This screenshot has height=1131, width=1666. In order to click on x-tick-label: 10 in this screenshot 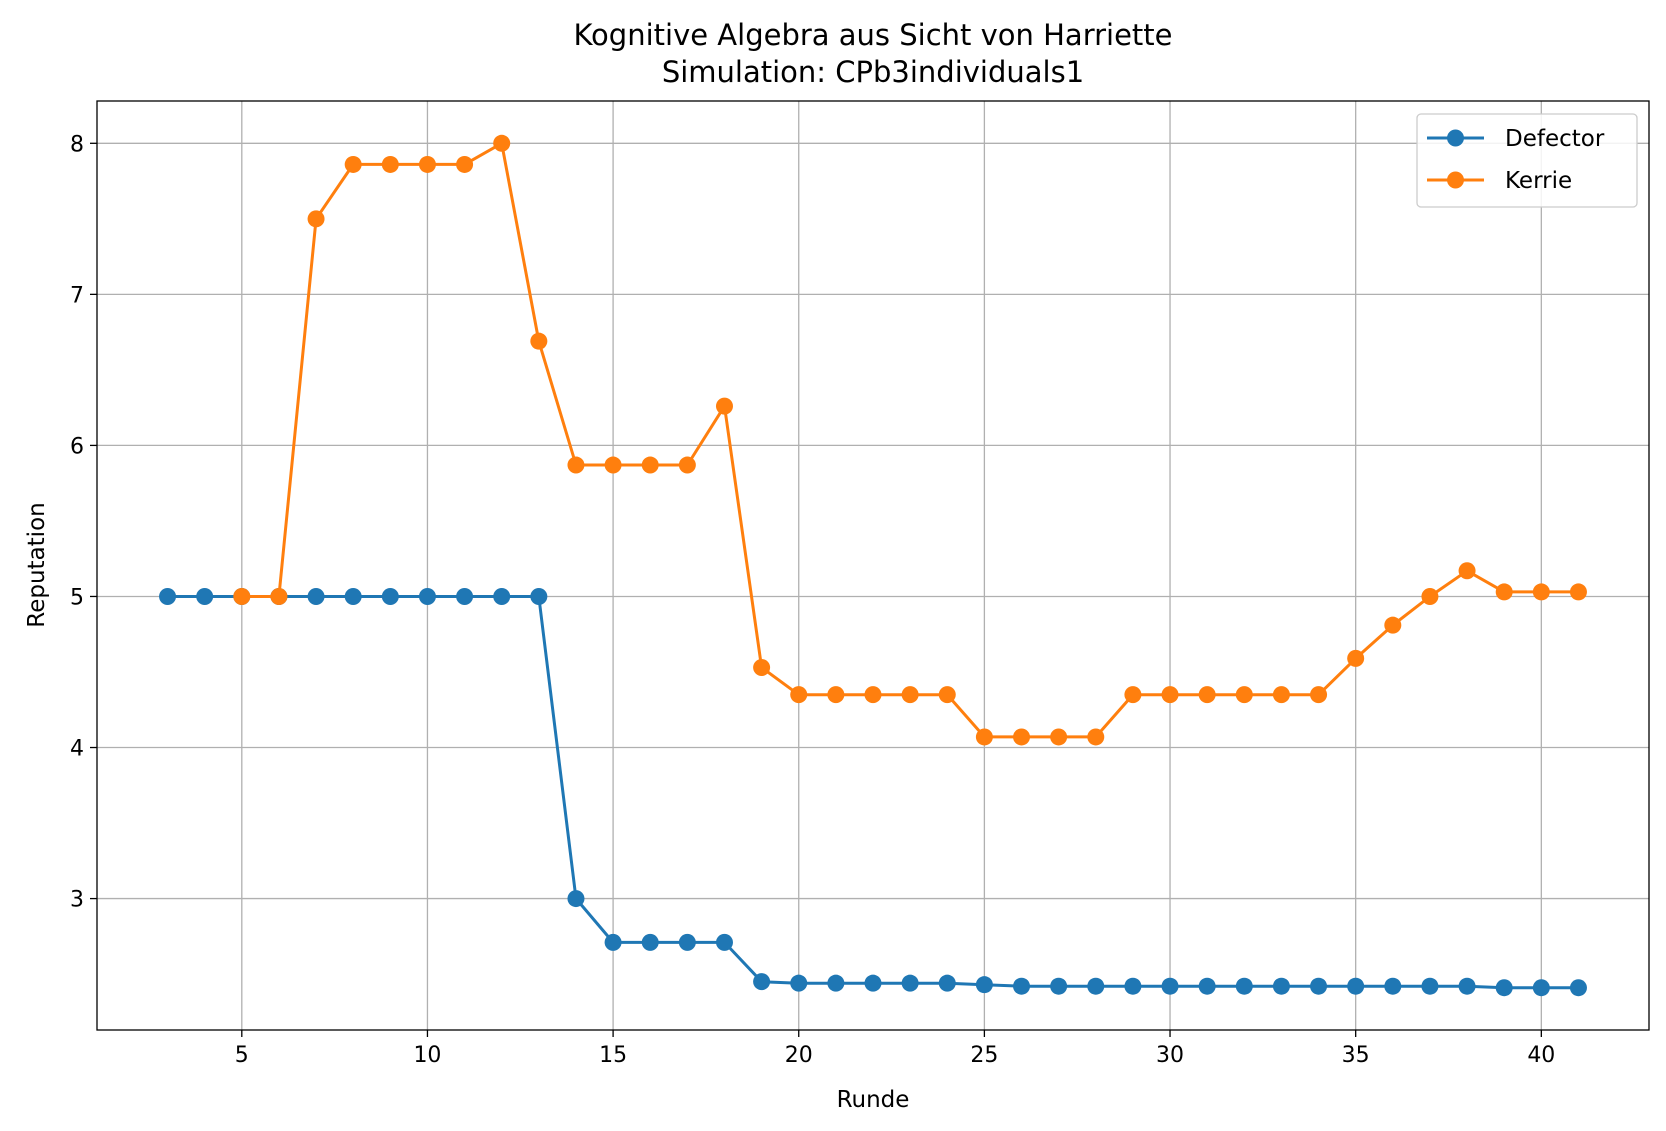, I will do `click(427, 1055)`.